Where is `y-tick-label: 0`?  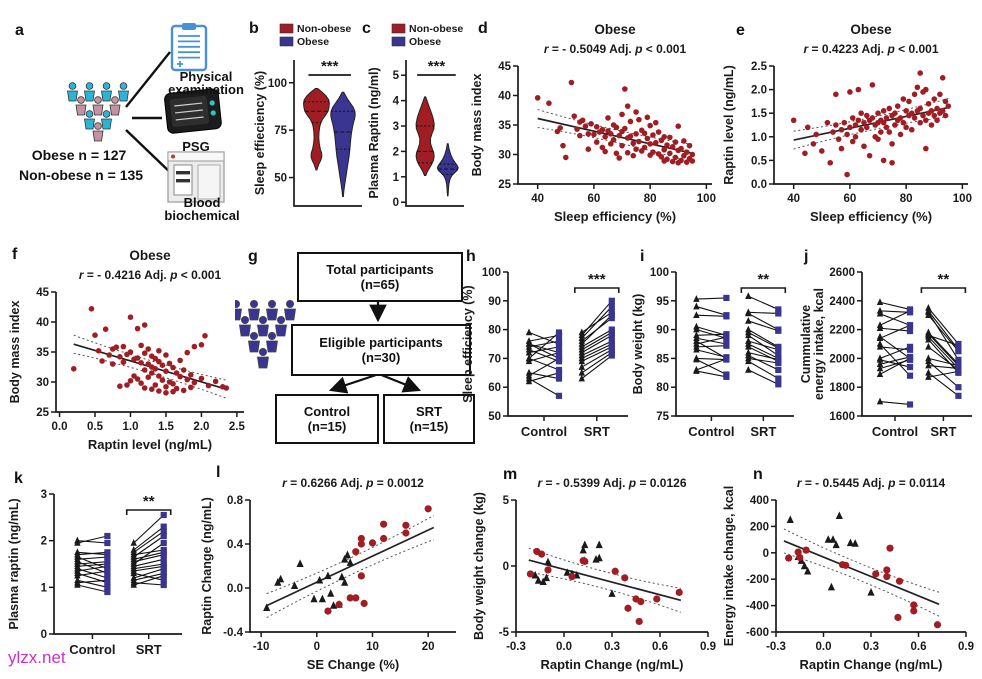 y-tick-label: 0 is located at coordinates (766, 554).